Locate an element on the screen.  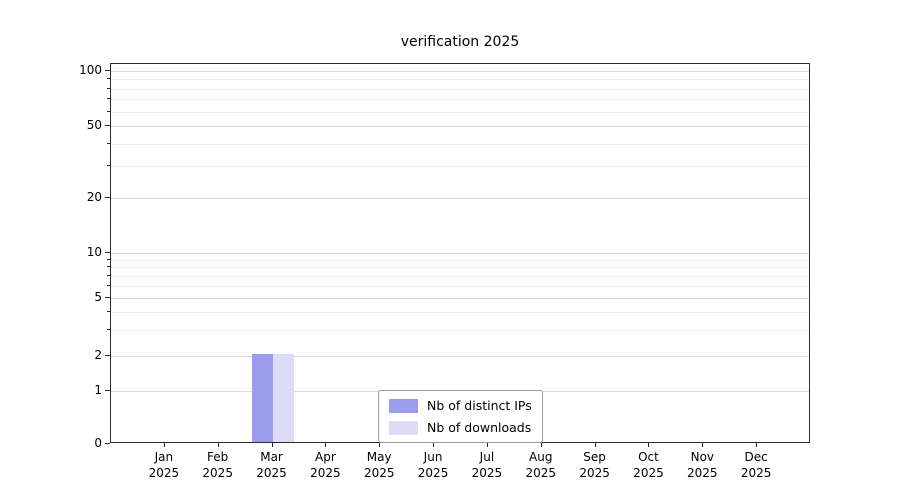
y-tick-label: 5 is located at coordinates (98, 297).